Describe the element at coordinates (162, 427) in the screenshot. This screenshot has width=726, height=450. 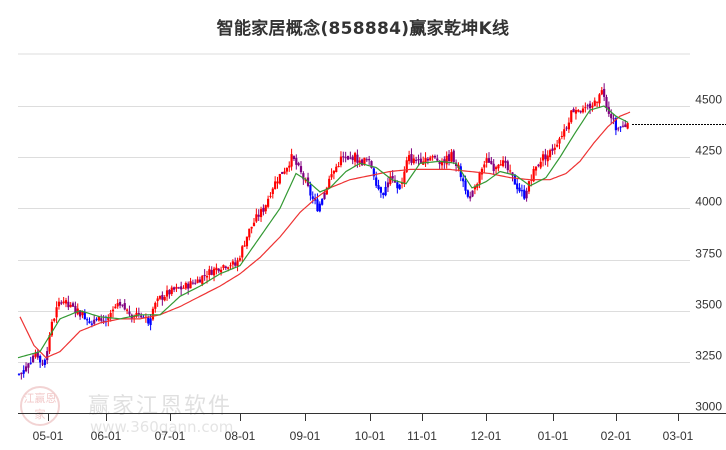
I see `watermark-url: www.360gann.com` at that location.